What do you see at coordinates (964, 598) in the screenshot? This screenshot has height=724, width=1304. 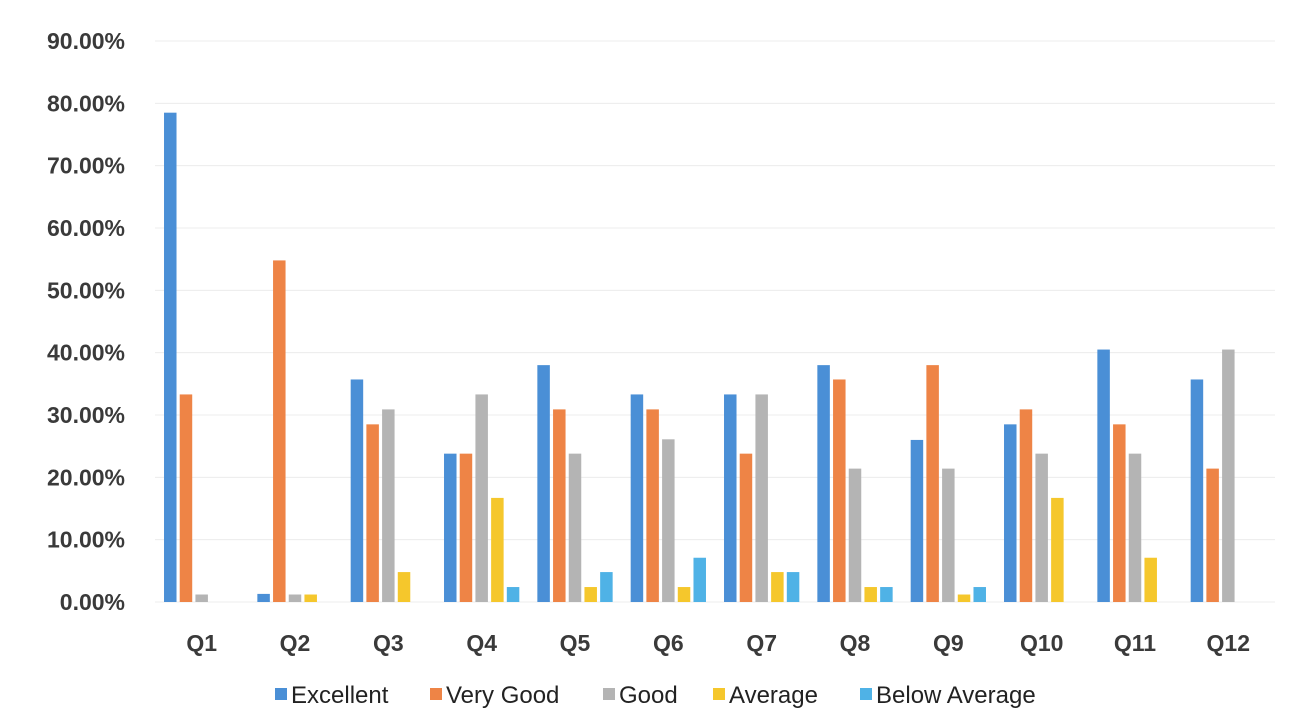 I see `bar-q9-average` at bounding box center [964, 598].